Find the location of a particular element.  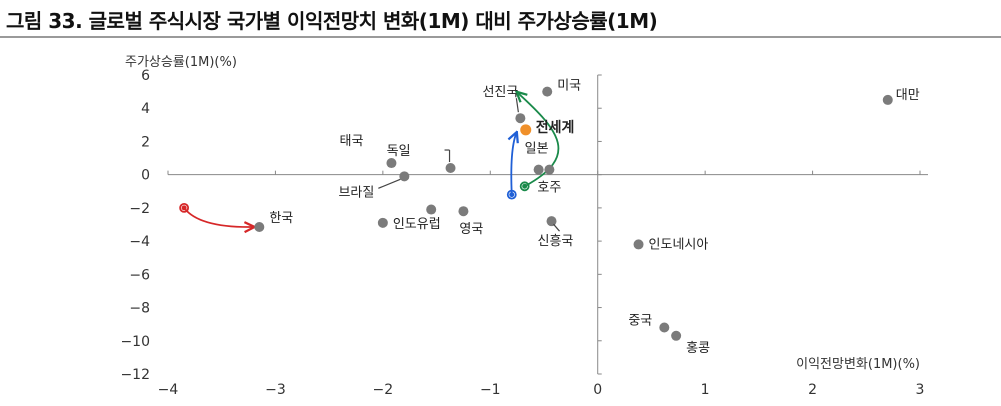

y-tick-label: −2 is located at coordinates (139, 209).